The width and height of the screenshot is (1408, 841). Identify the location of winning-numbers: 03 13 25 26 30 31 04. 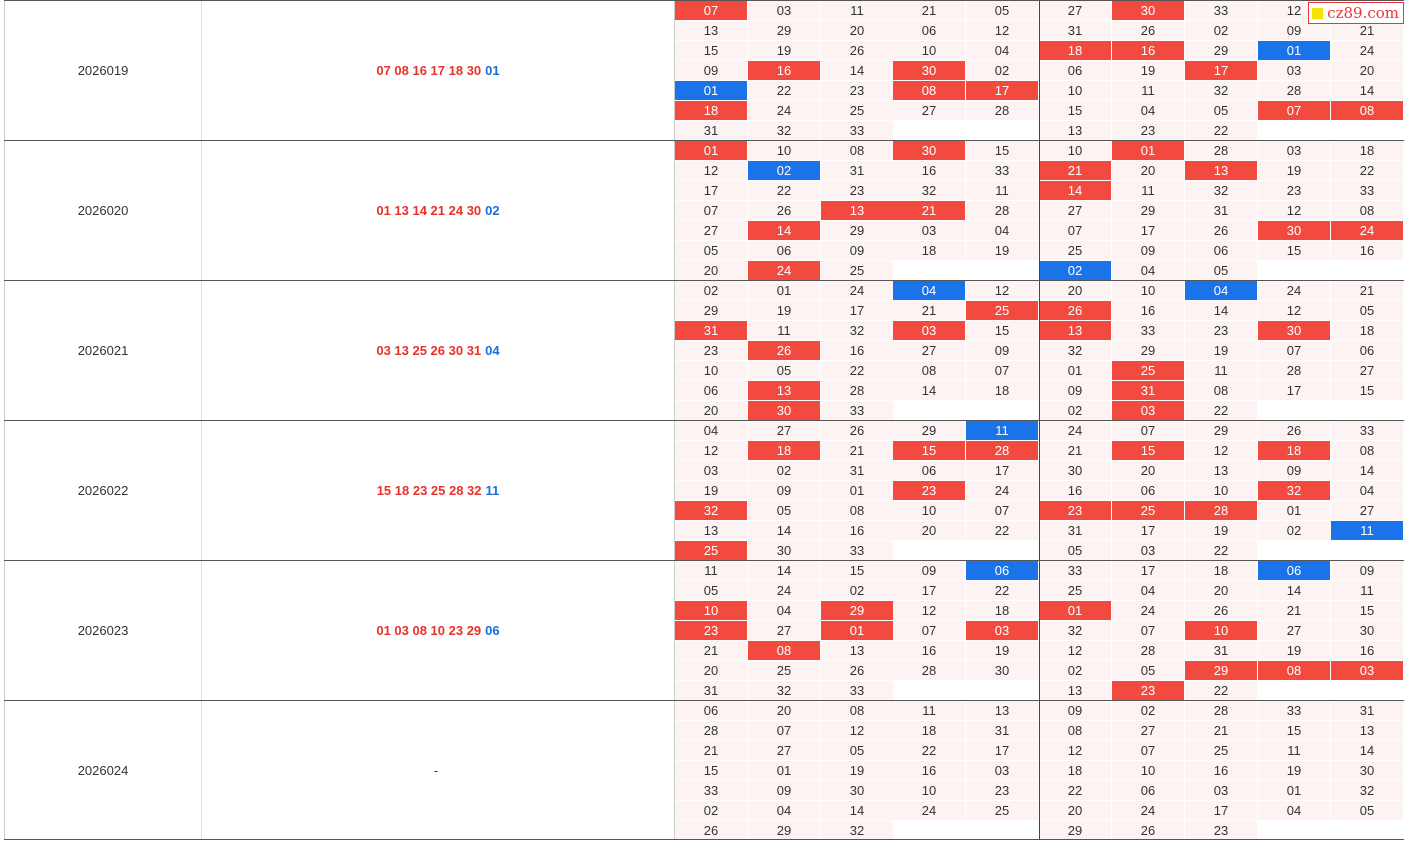
(438, 350).